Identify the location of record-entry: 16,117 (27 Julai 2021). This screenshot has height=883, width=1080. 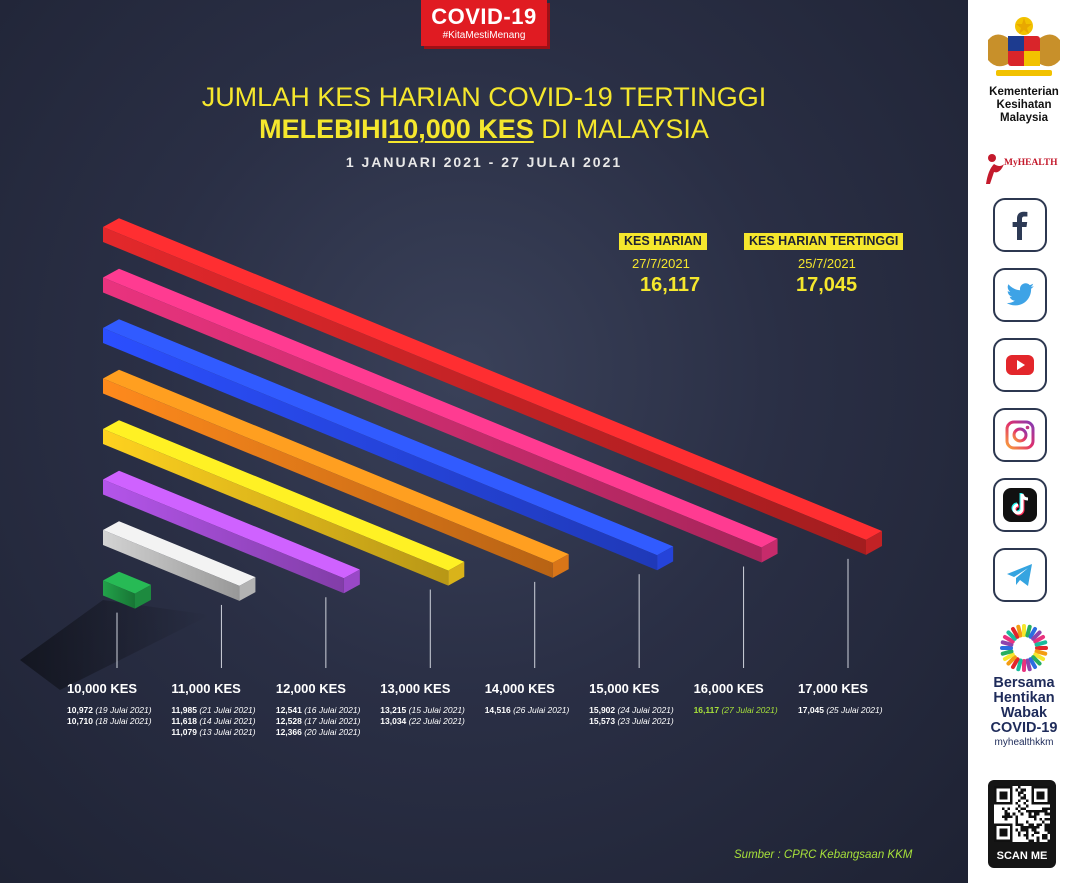
(736, 710).